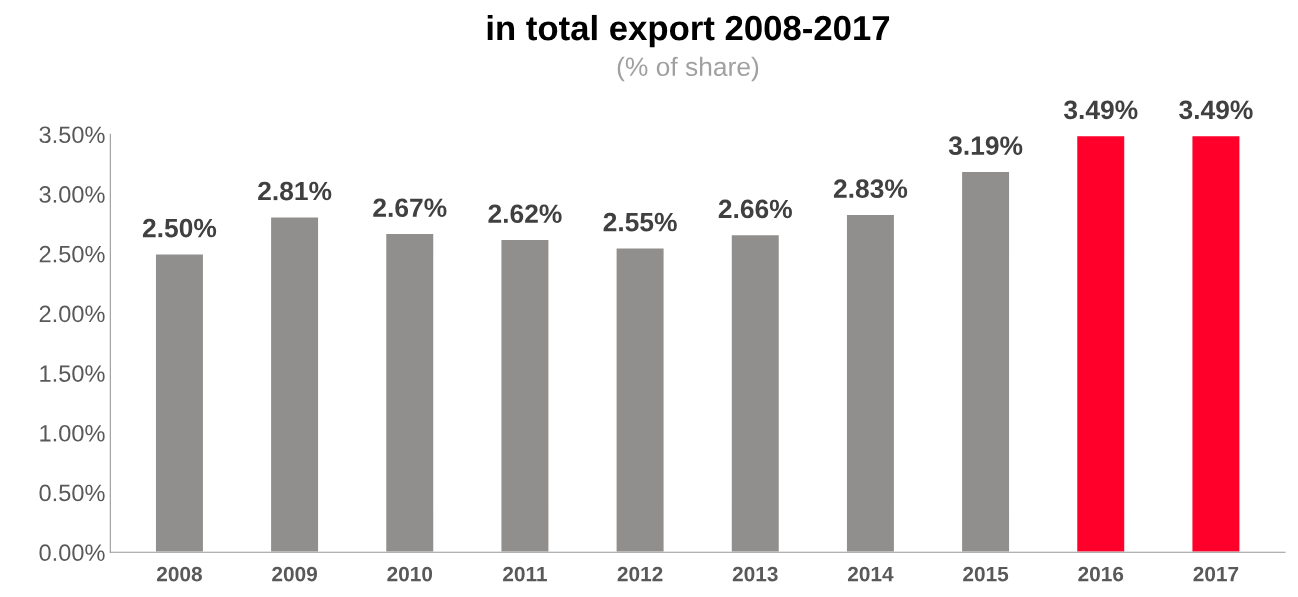  What do you see at coordinates (870, 574) in the screenshot?
I see `x-tick-label: 2014` at bounding box center [870, 574].